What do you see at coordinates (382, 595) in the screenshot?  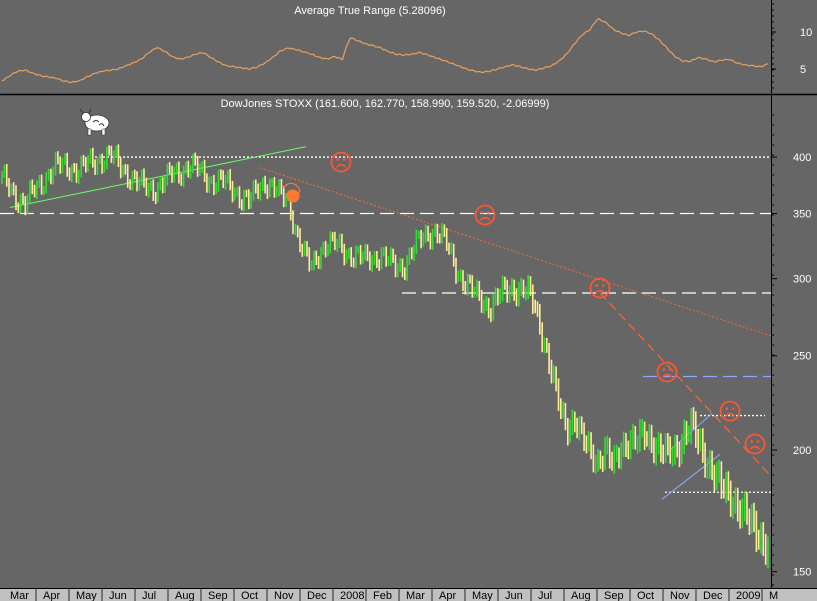 I see `x-tick-label: Feb` at bounding box center [382, 595].